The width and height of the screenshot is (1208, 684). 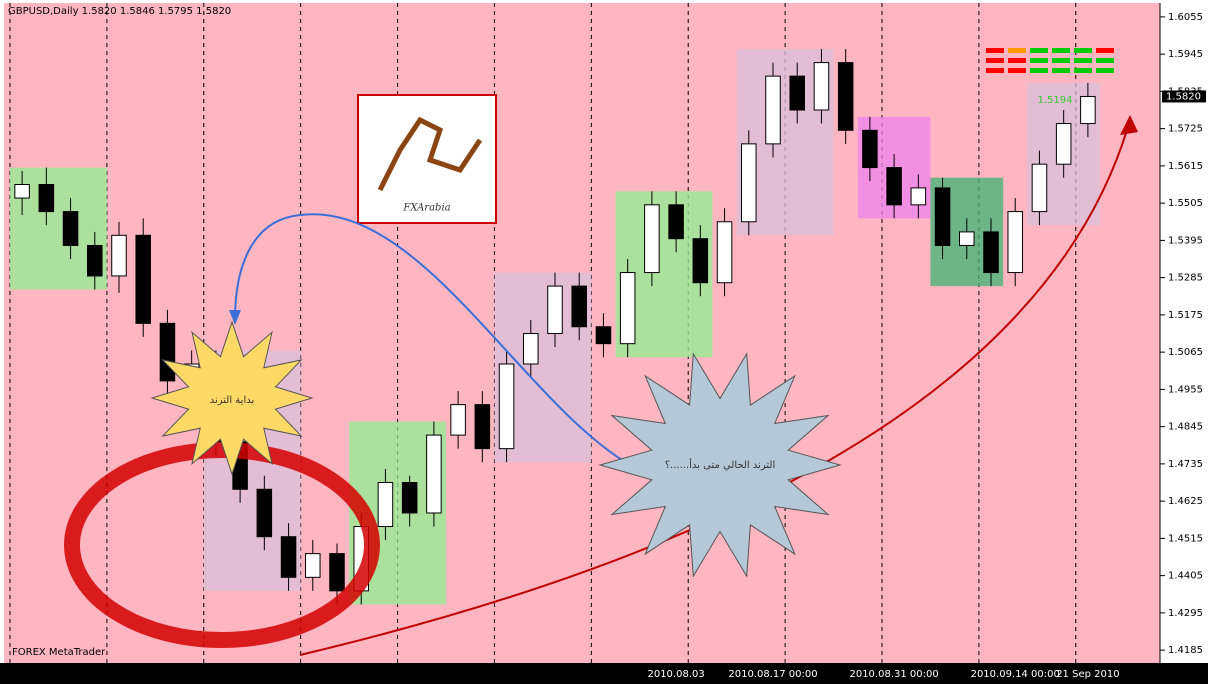 What do you see at coordinates (1185, 315) in the screenshot?
I see `y-tick-label: 1.5175` at bounding box center [1185, 315].